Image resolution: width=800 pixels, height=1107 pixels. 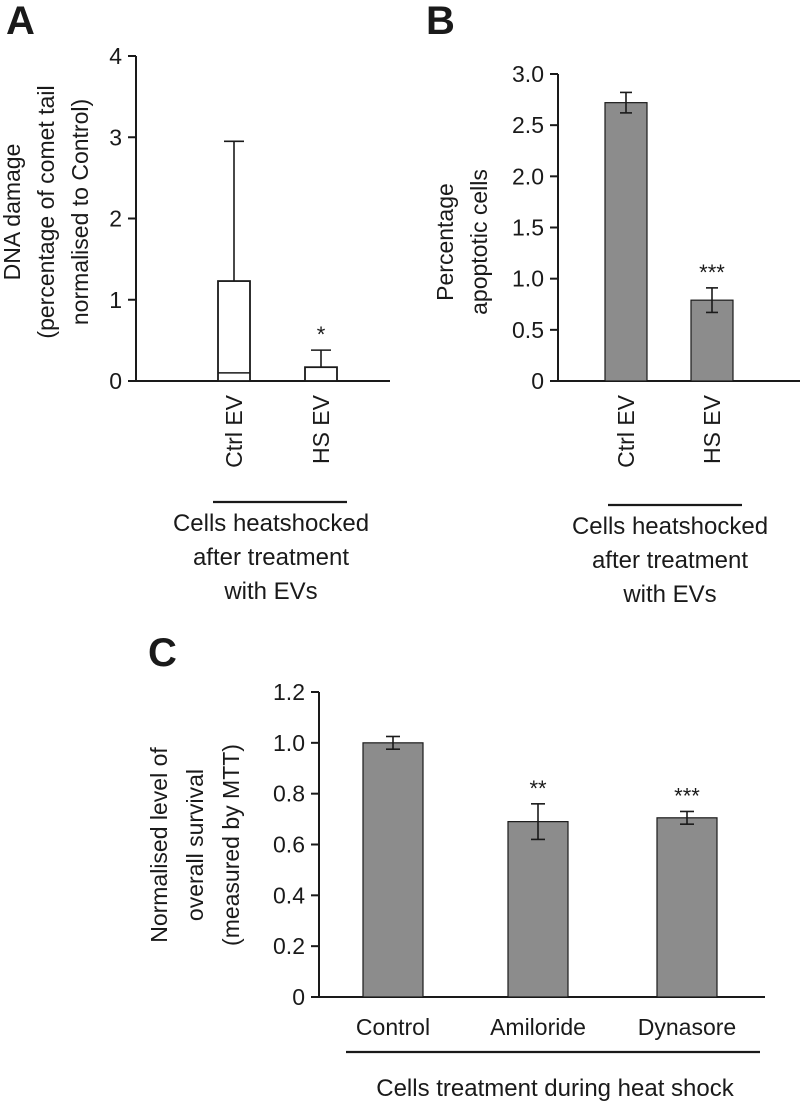 I want to click on y-tick-label: 1.2, so click(x=289, y=692).